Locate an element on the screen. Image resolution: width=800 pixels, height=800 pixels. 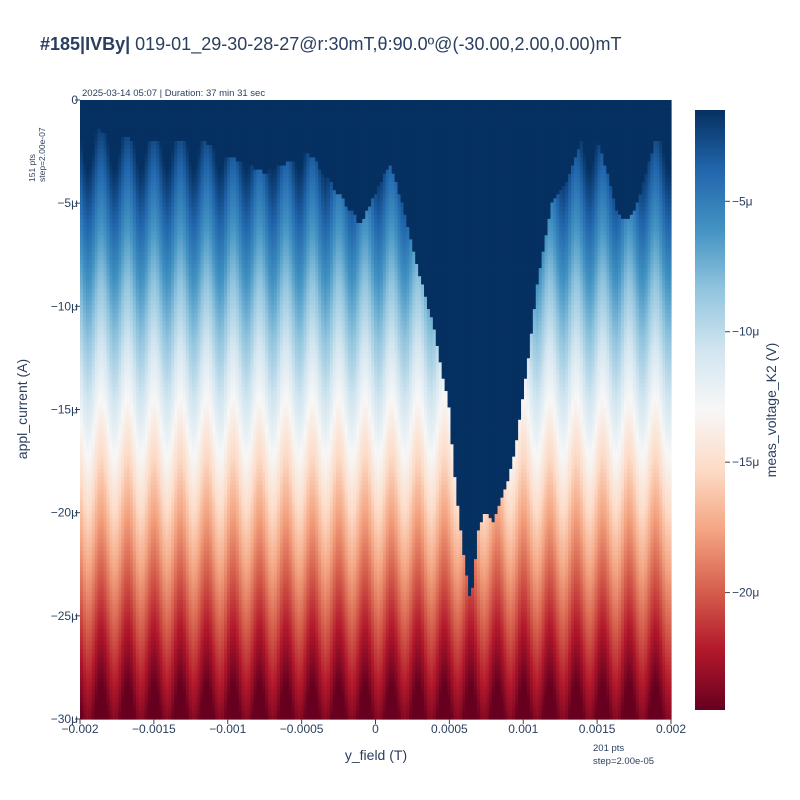
y-points-note: 151 pts step=2.00e-07 is located at coordinates (37, 154).